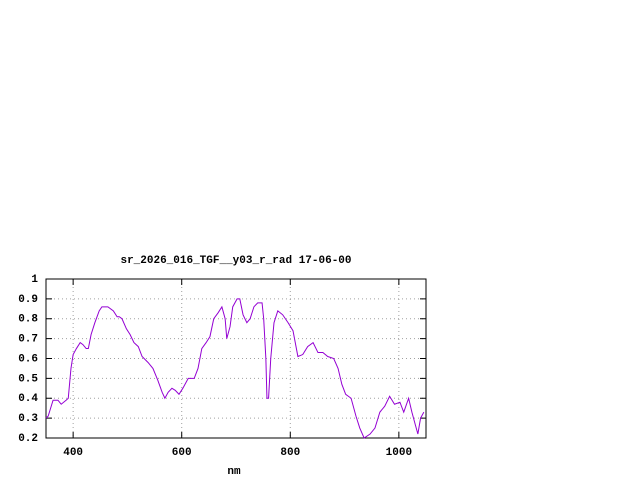 The height and width of the screenshot is (480, 640). Describe the element at coordinates (234, 472) in the screenshot. I see `x-axis-label: nm` at that location.